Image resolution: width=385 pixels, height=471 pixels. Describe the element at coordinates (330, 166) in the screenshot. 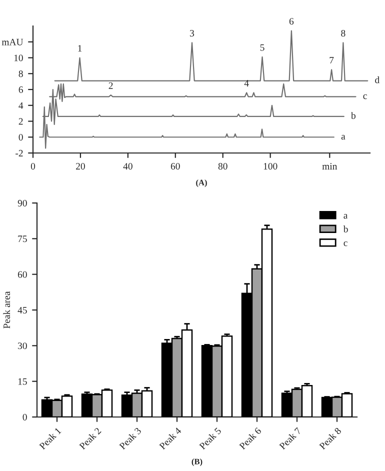

I see `x-tick-label: min` at that location.